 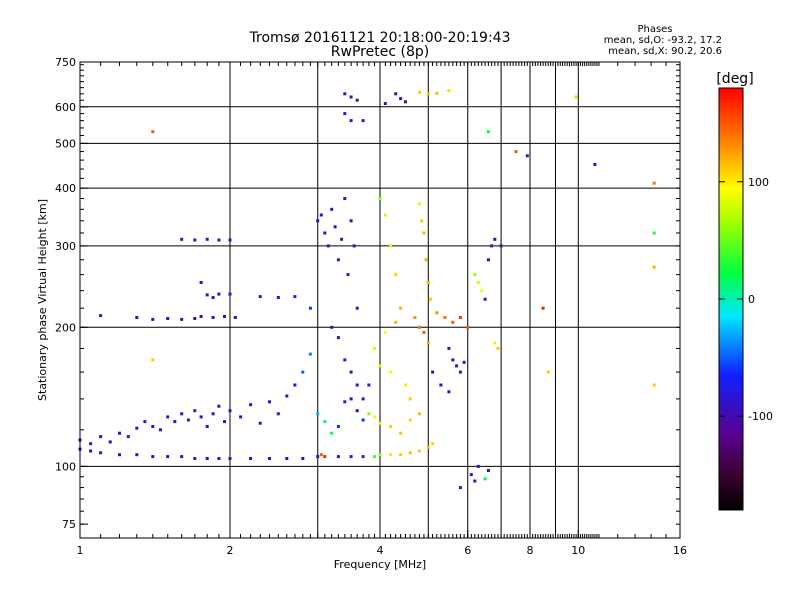 I want to click on colorbar-label: [deg], so click(x=734, y=79).